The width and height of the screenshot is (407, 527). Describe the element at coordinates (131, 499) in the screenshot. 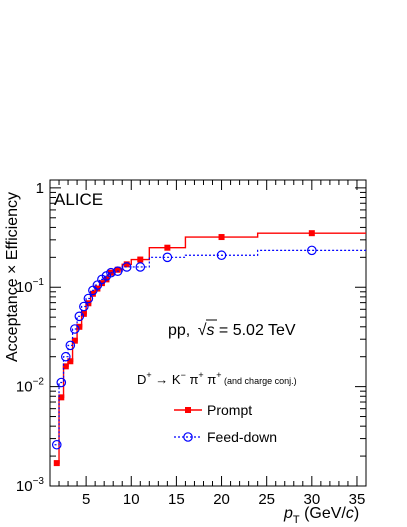

I see `x-tick-label: 10` at that location.